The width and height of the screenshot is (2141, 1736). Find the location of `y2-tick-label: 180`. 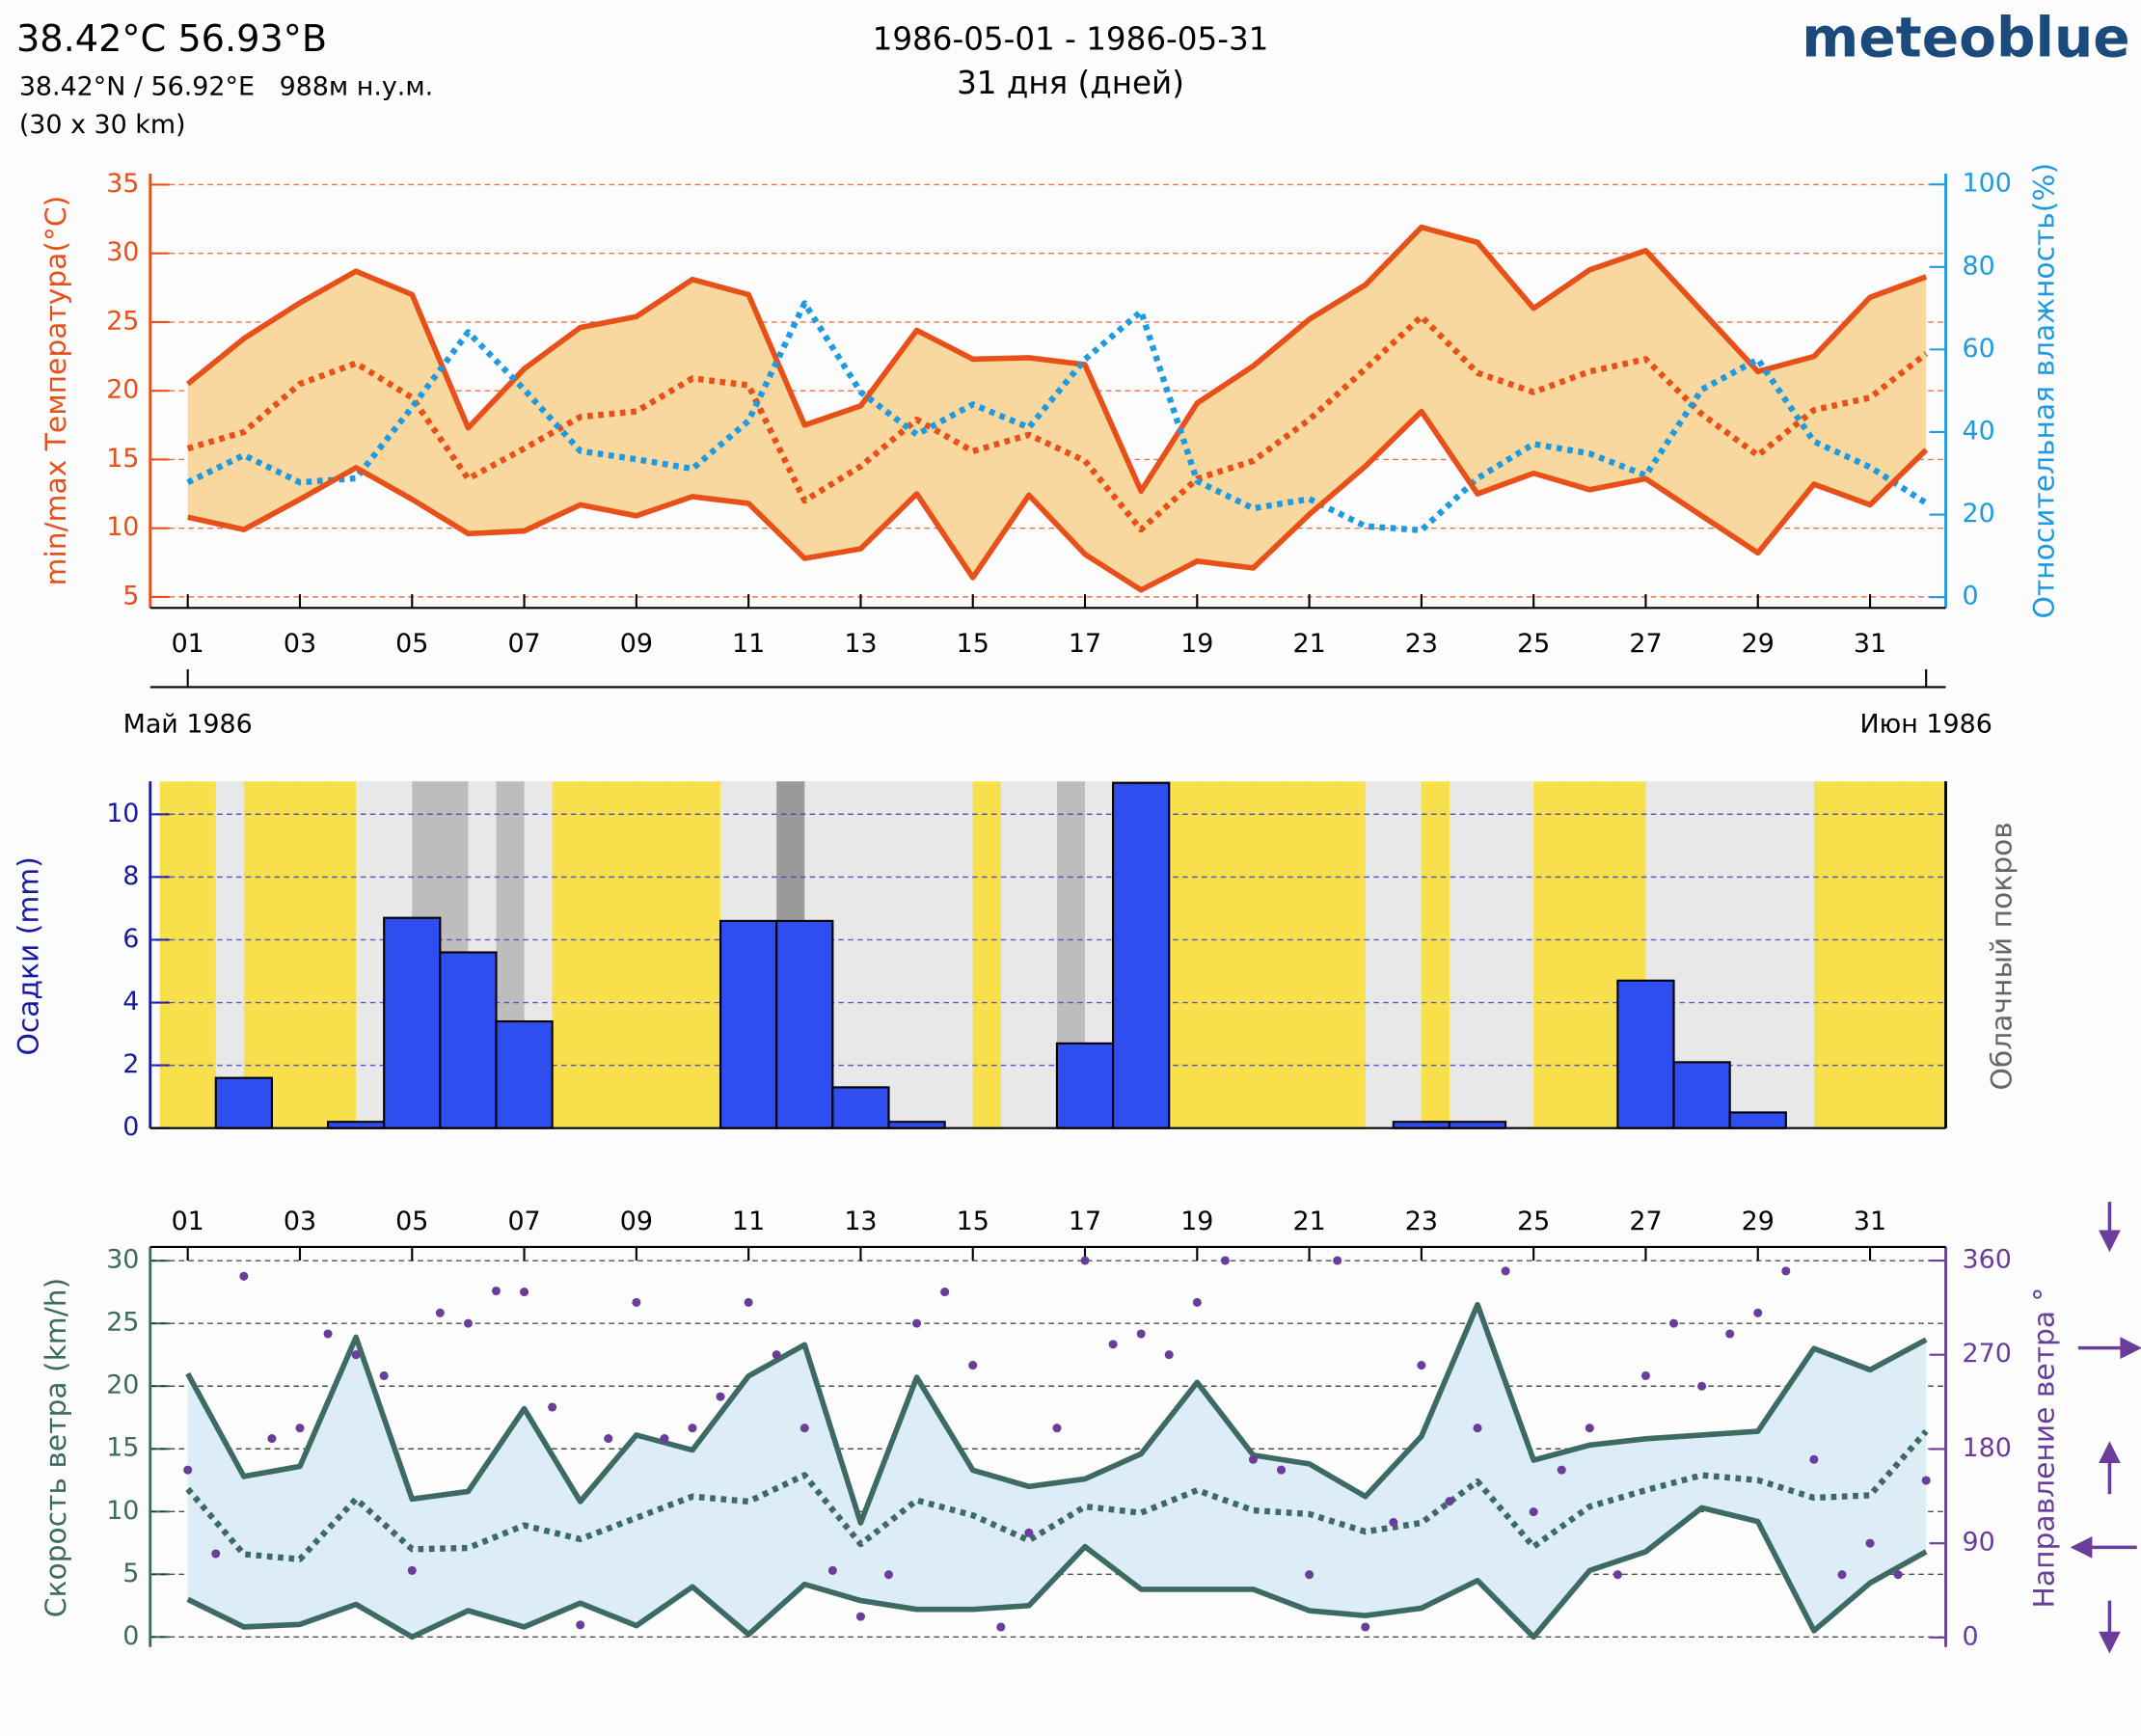

y2-tick-label: 180 is located at coordinates (1988, 1448).